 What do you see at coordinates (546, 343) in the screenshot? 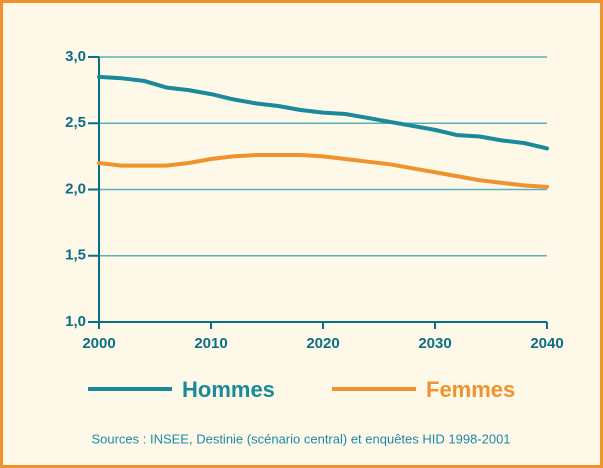
I see `x-tick-label: 2040` at bounding box center [546, 343].